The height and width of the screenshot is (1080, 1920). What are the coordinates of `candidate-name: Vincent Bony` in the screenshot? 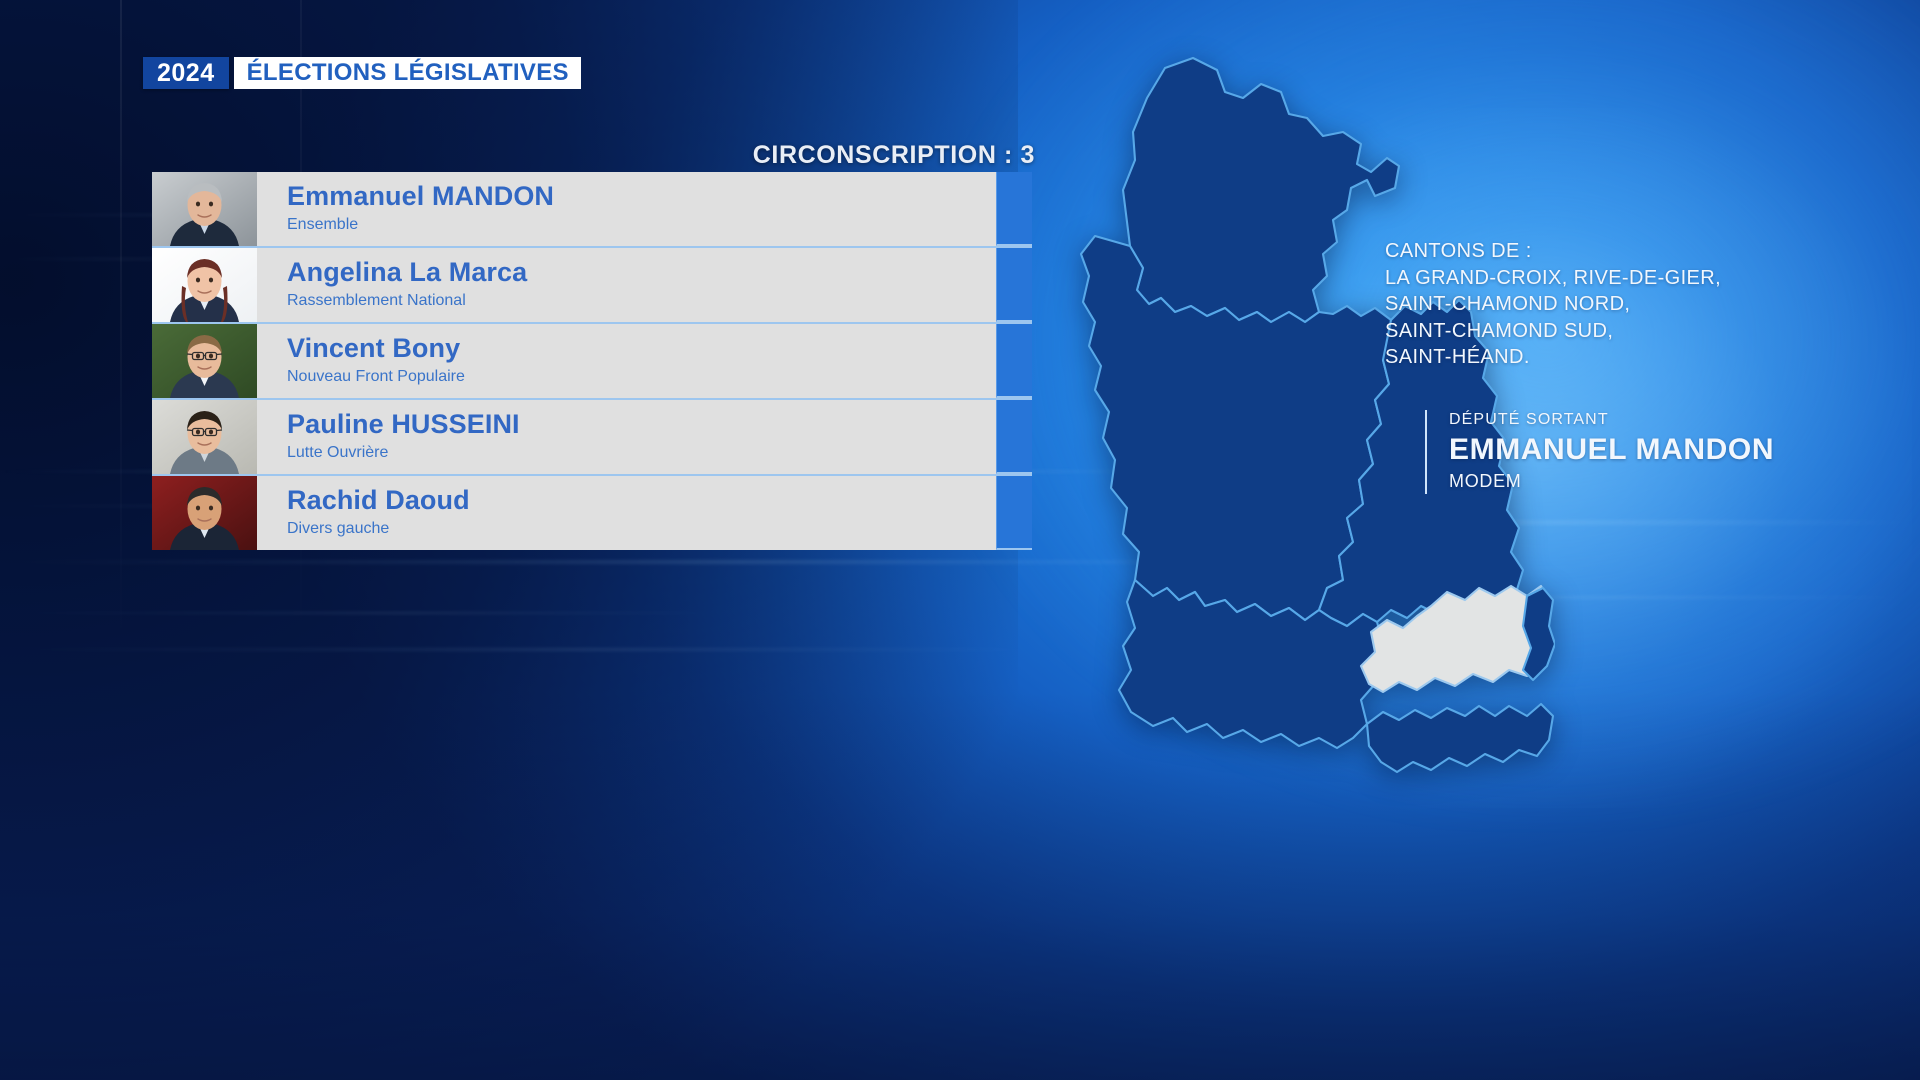 It's located at (374, 348).